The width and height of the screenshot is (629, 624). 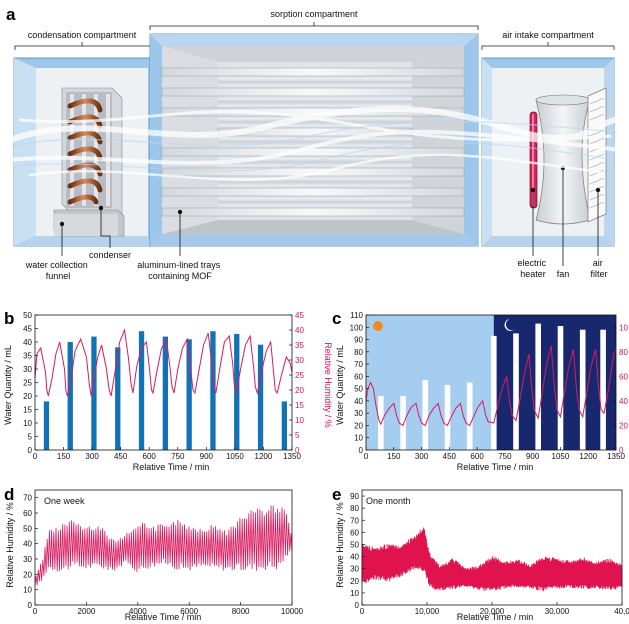 I want to click on air-filter, so click(x=597, y=155).